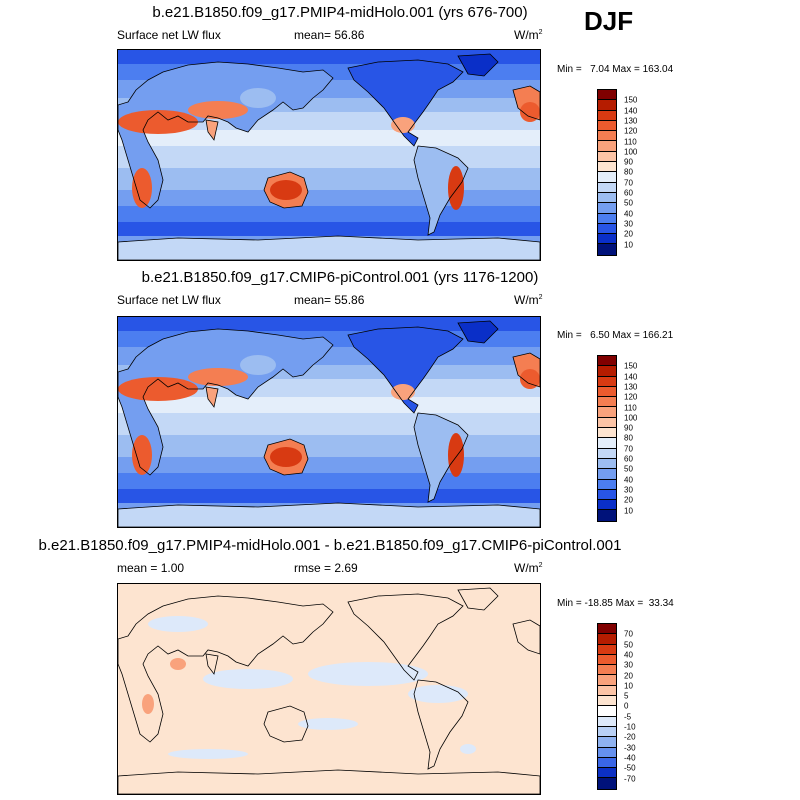  What do you see at coordinates (631, 131) in the screenshot?
I see `colorbar-tick-label: 120` at bounding box center [631, 131].